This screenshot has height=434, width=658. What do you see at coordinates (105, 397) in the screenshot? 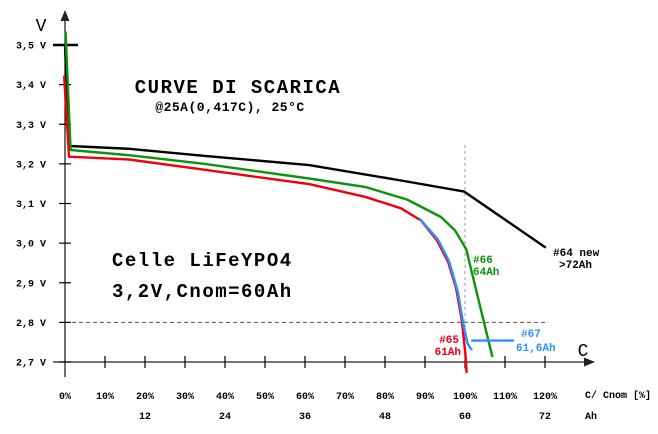
I see `x-tick-label: 10%` at bounding box center [105, 397].